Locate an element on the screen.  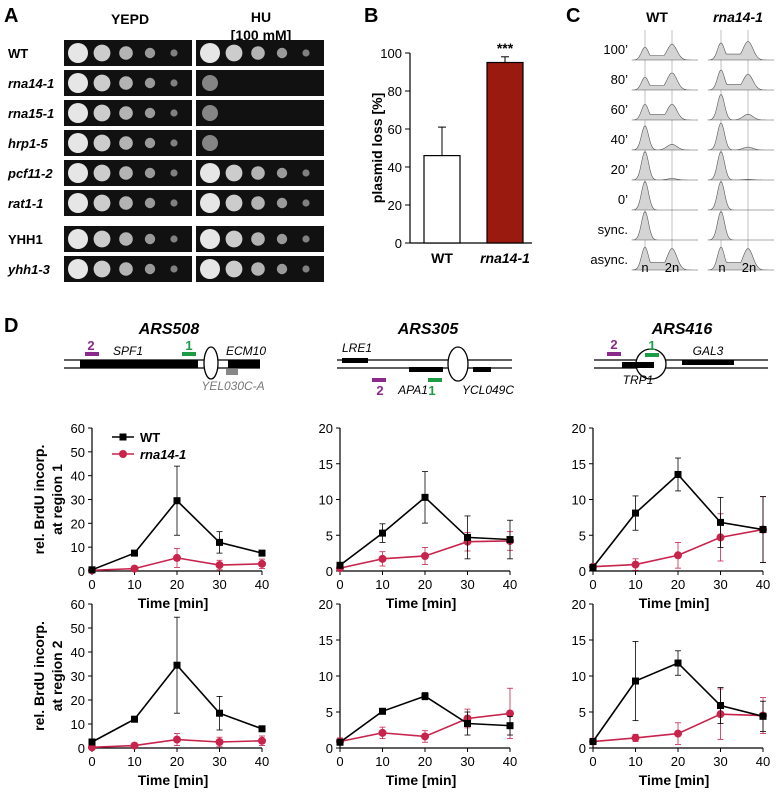
bar is located at coordinates (505, 152).